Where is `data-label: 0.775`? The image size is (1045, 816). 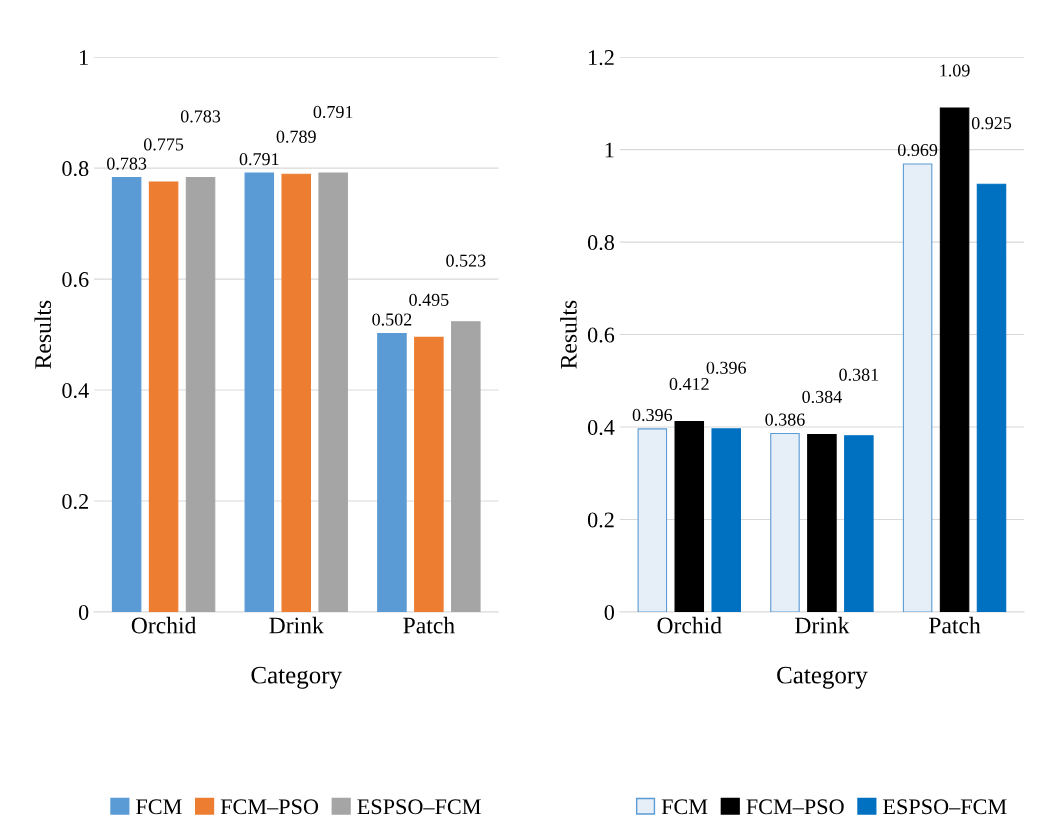
data-label: 0.775 is located at coordinates (163, 144).